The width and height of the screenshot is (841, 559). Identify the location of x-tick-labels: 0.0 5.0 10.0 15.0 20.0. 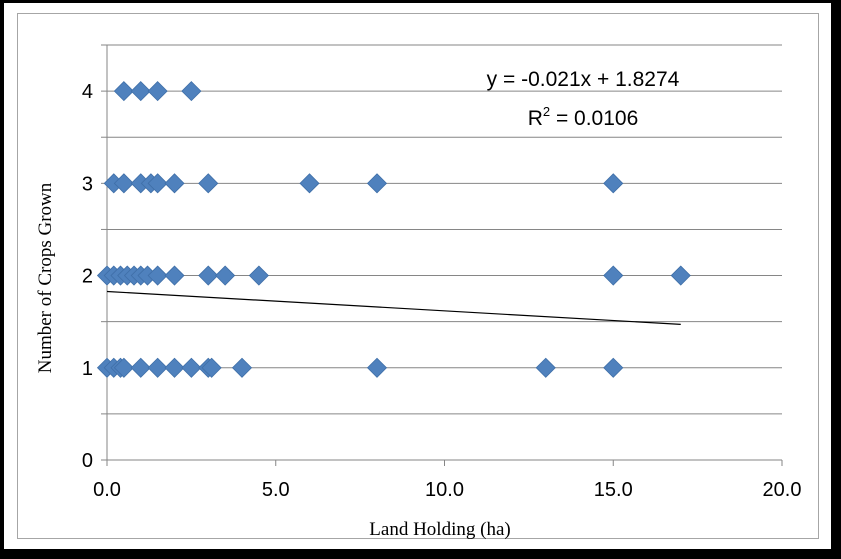
(447, 490).